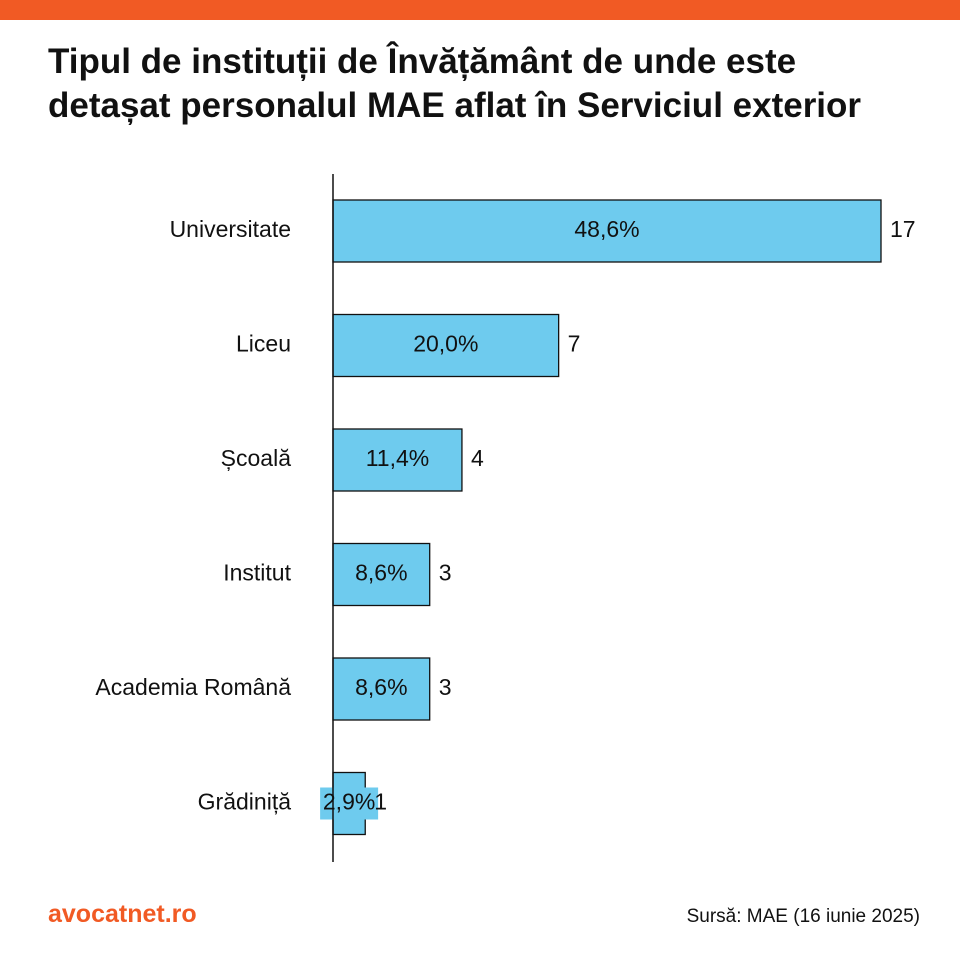 The width and height of the screenshot is (960, 960). I want to click on value-label-0: 17, so click(903, 229).